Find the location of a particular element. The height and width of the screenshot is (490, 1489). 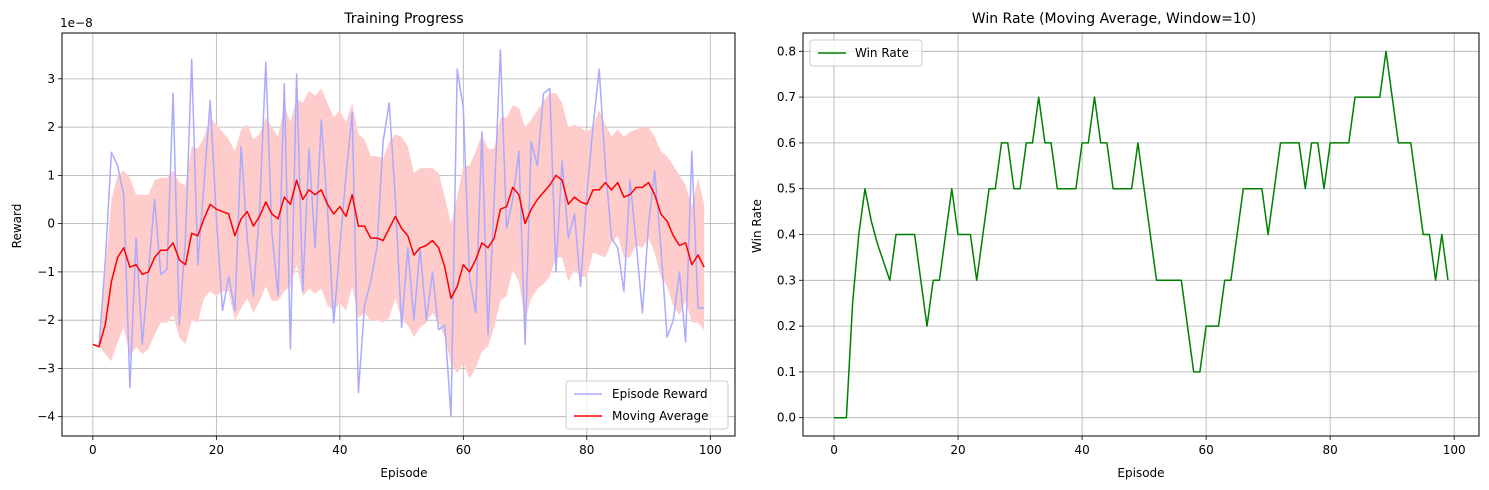

y-tick-label: 3 is located at coordinates (51, 79).